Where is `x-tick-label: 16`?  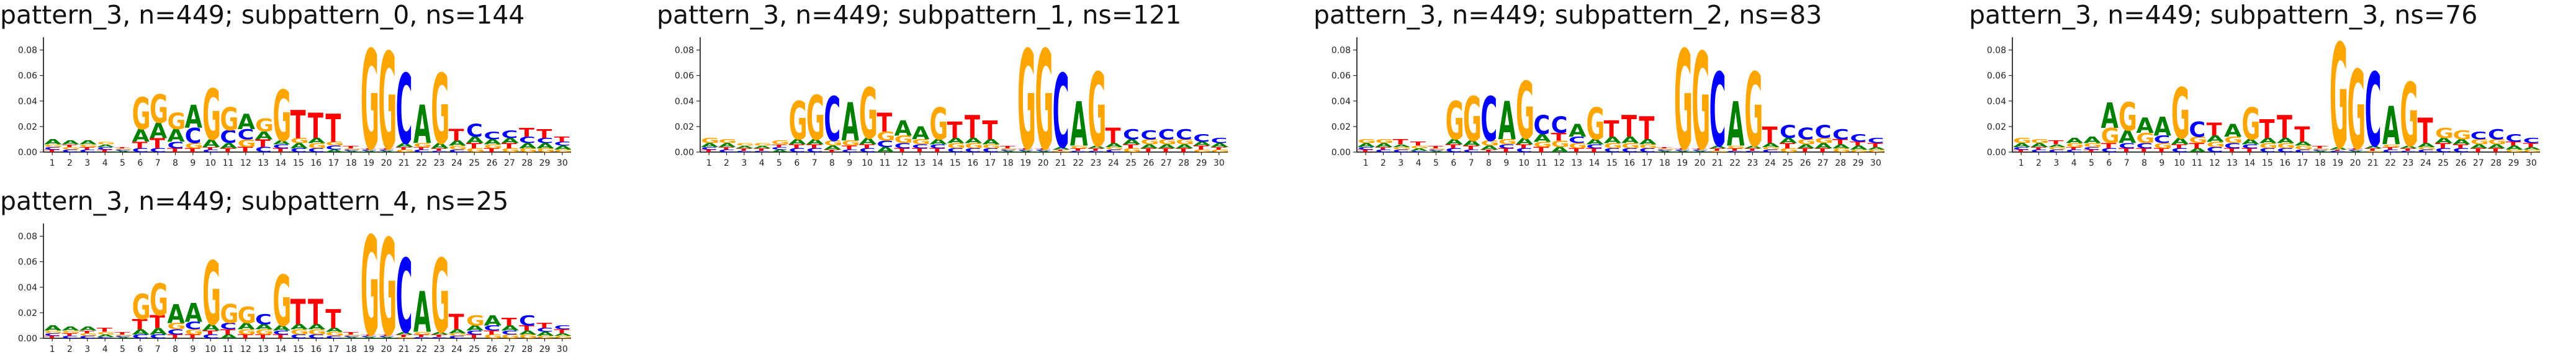 x-tick-label: 16 is located at coordinates (316, 349).